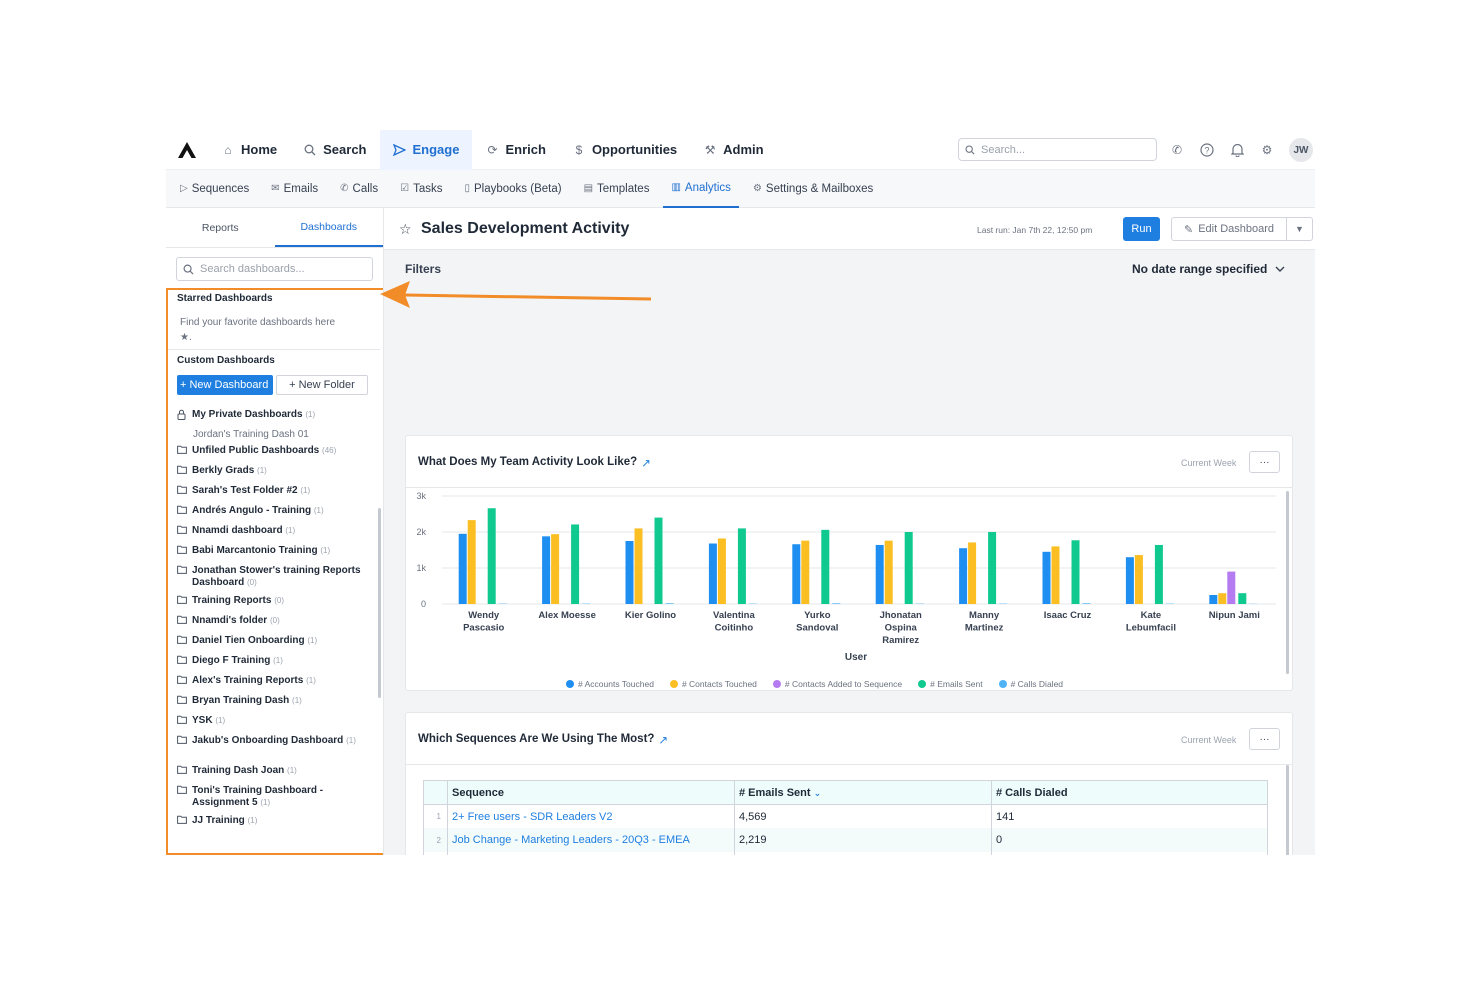  Describe the element at coordinates (1267, 150) in the screenshot. I see `gear-icon: ⚙` at that location.